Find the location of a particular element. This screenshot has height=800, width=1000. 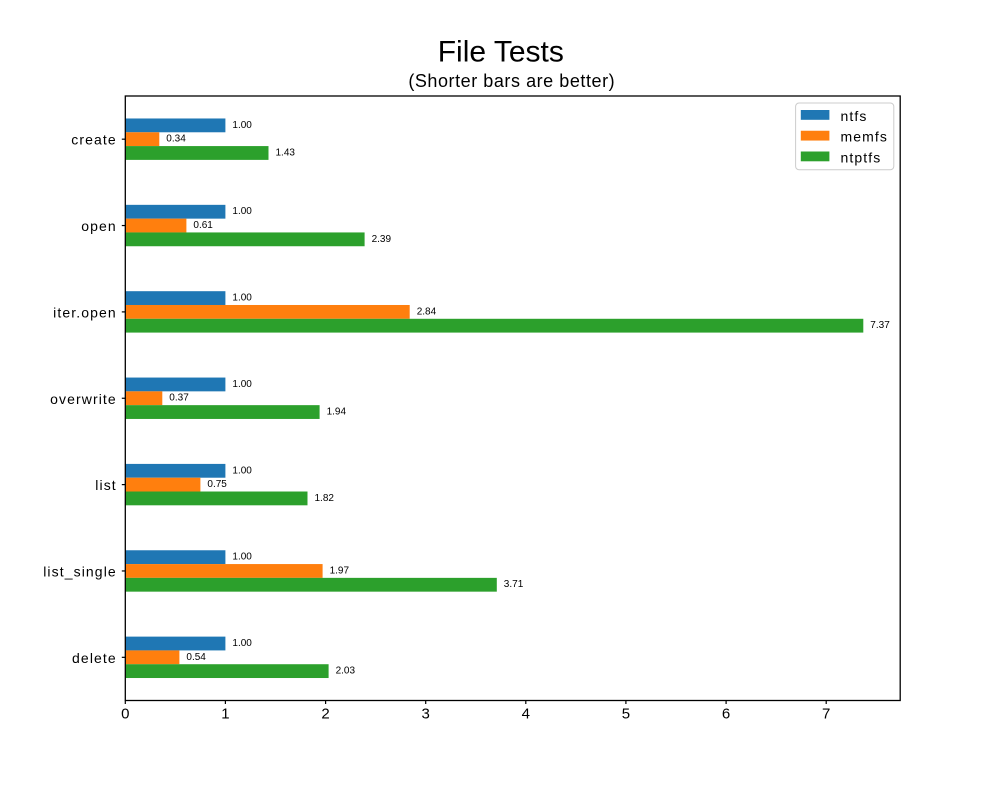

svg-text: 3.71 is located at coordinates (514, 584).